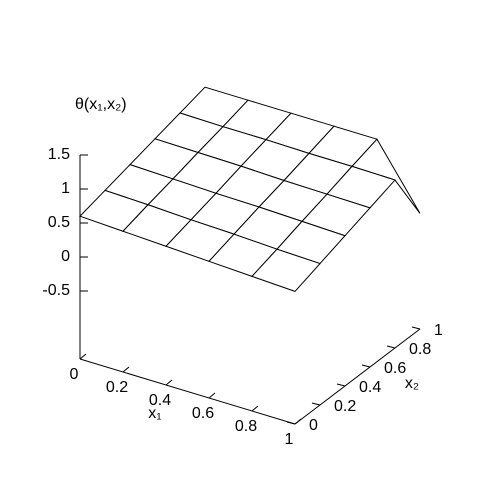 The width and height of the screenshot is (501, 491). What do you see at coordinates (357, 376) in the screenshot?
I see `x2-axis` at bounding box center [357, 376].